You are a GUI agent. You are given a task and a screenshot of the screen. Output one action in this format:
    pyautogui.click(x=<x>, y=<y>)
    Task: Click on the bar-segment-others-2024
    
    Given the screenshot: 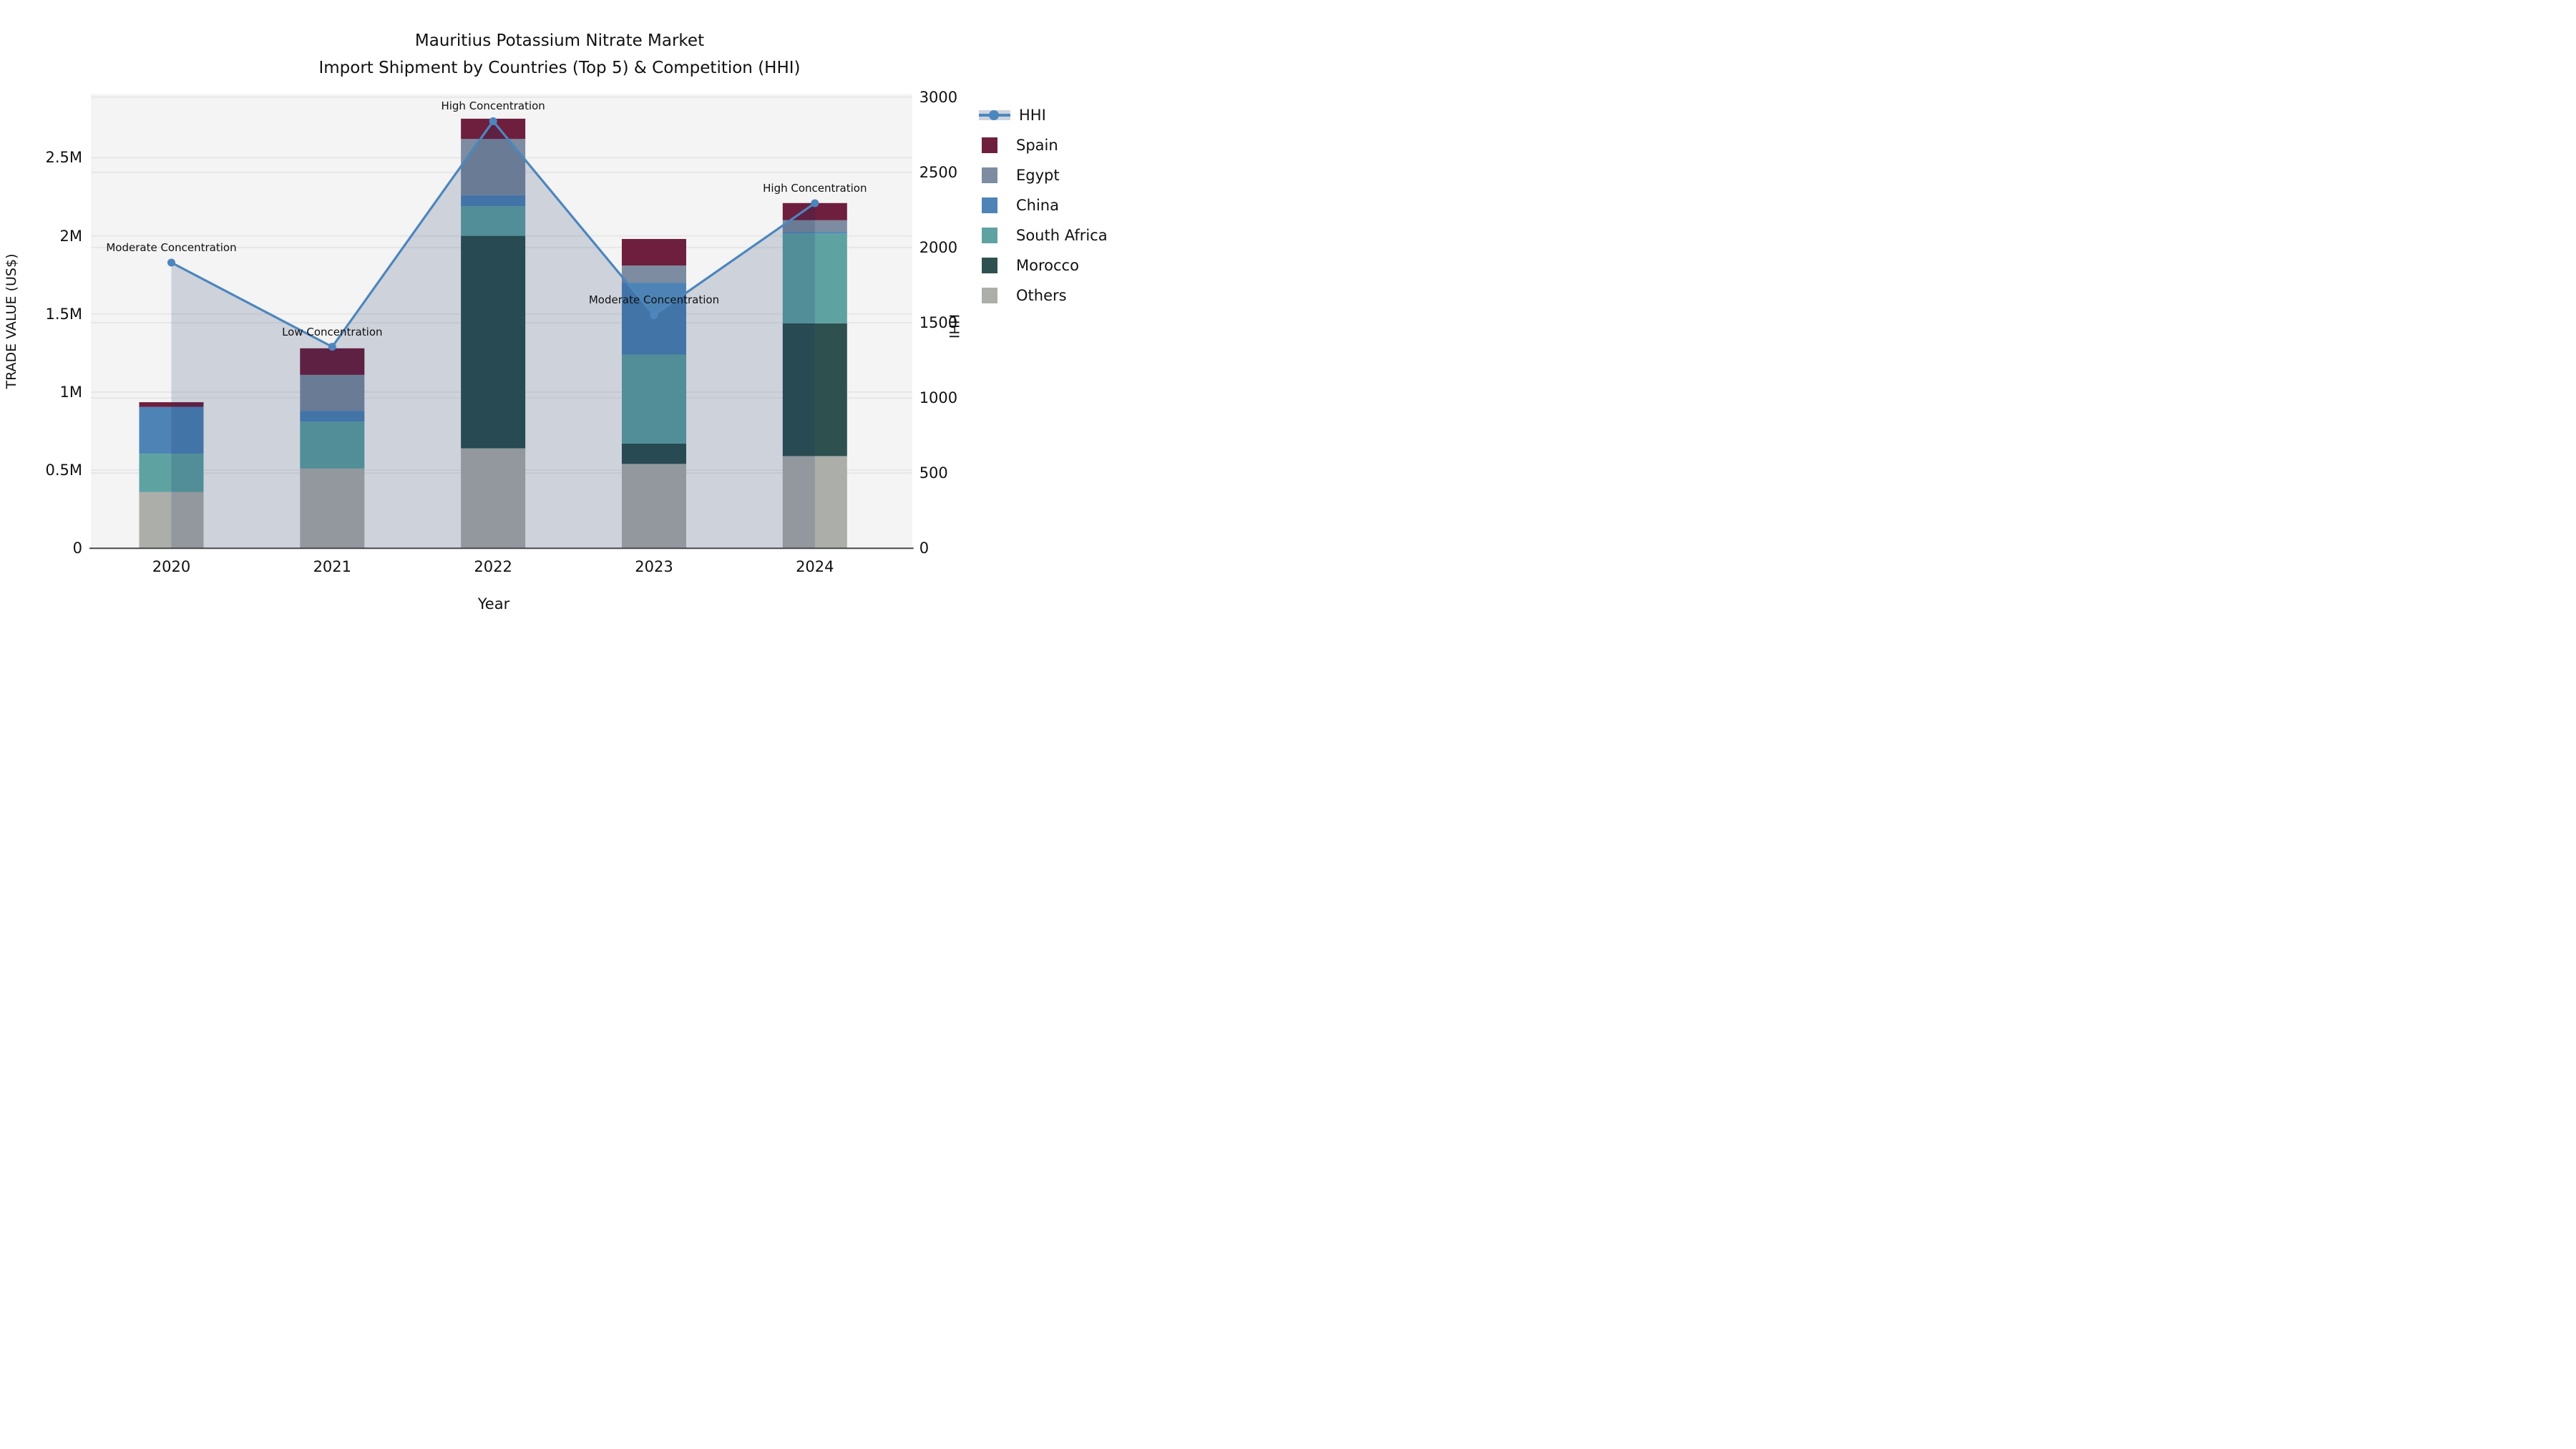 What is the action you would take?
    pyautogui.click(x=814, y=502)
    